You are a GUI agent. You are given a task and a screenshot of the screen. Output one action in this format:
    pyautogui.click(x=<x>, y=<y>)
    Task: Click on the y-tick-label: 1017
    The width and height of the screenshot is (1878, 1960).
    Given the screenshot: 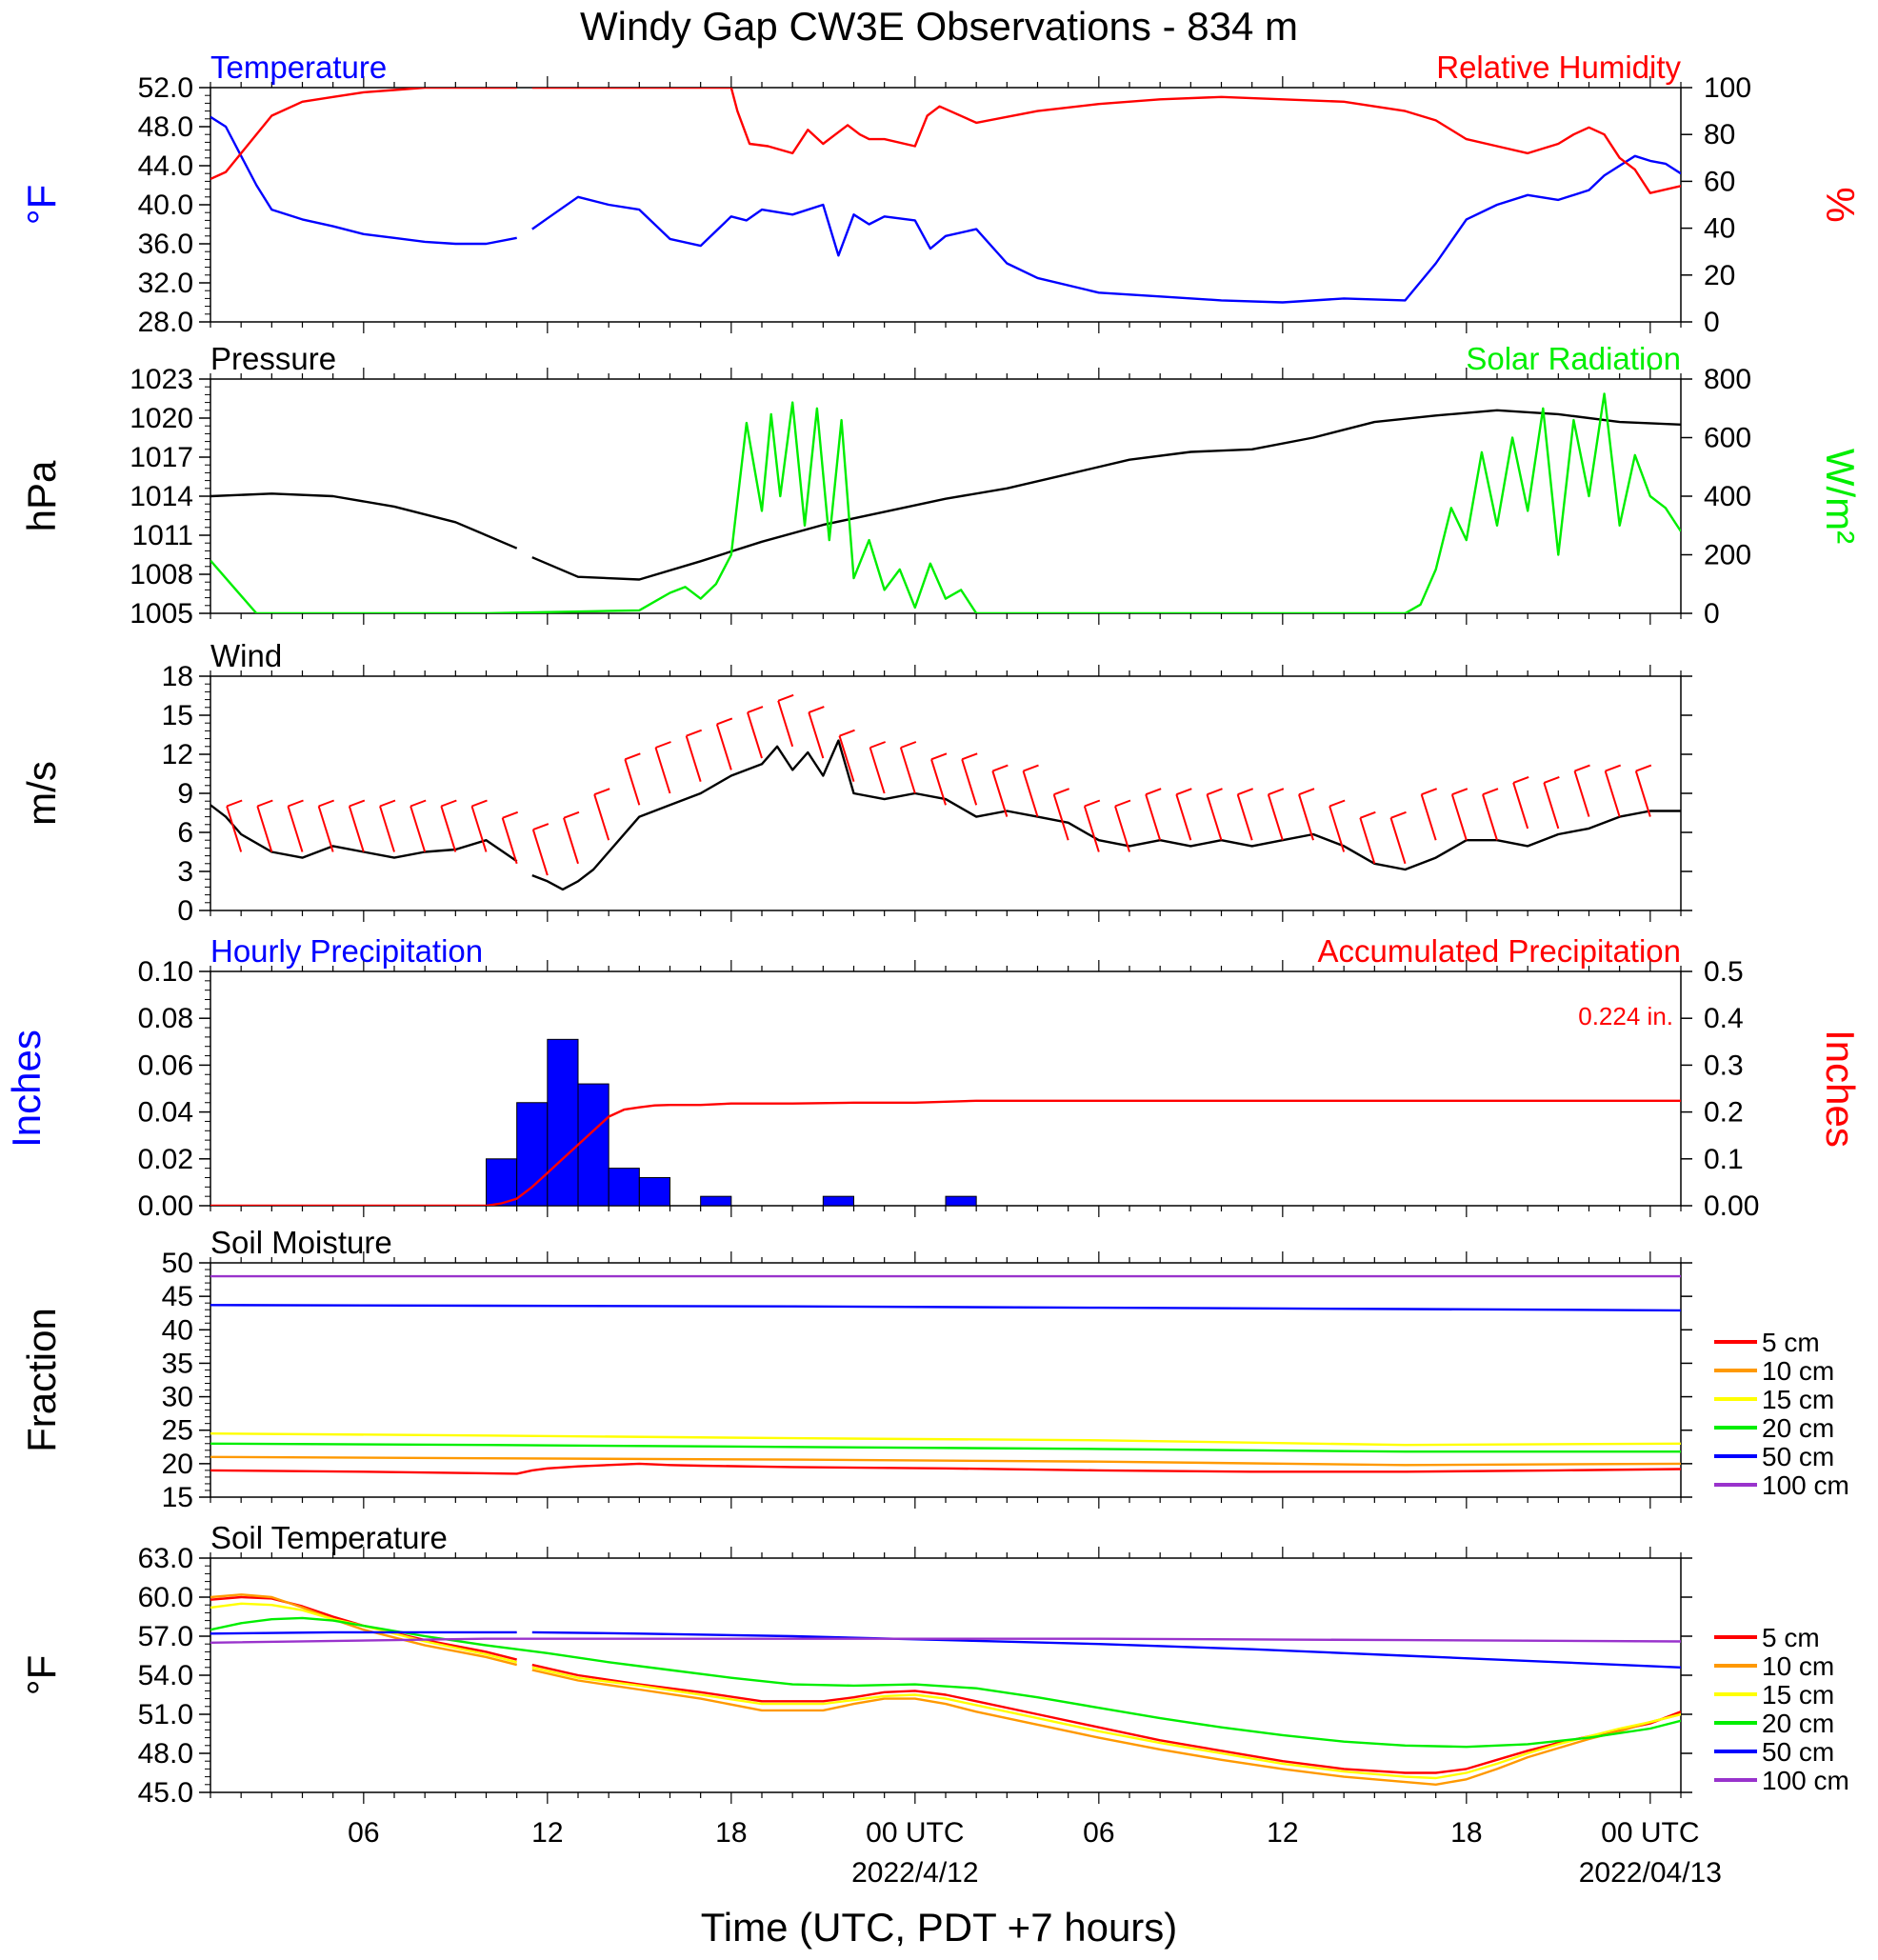 What is the action you would take?
    pyautogui.click(x=161, y=457)
    